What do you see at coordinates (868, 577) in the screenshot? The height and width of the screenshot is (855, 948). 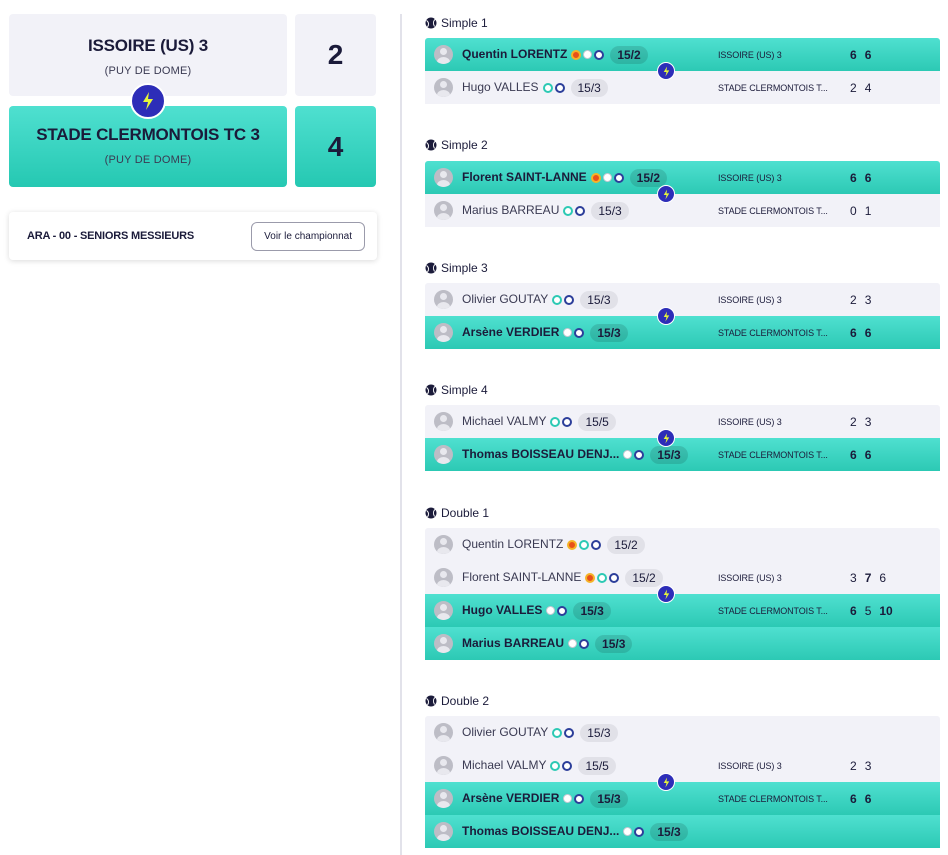 I see `set-score: 7` at bounding box center [868, 577].